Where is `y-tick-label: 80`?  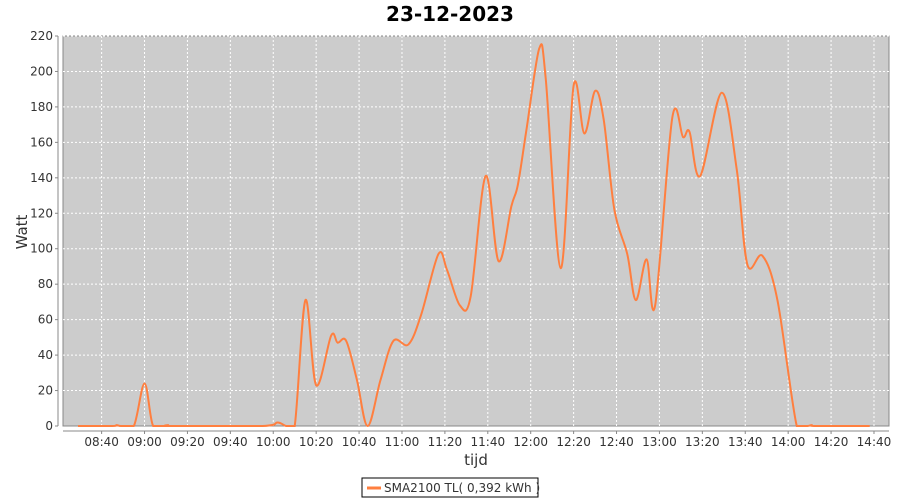
y-tick-label: 80 is located at coordinates (45, 284).